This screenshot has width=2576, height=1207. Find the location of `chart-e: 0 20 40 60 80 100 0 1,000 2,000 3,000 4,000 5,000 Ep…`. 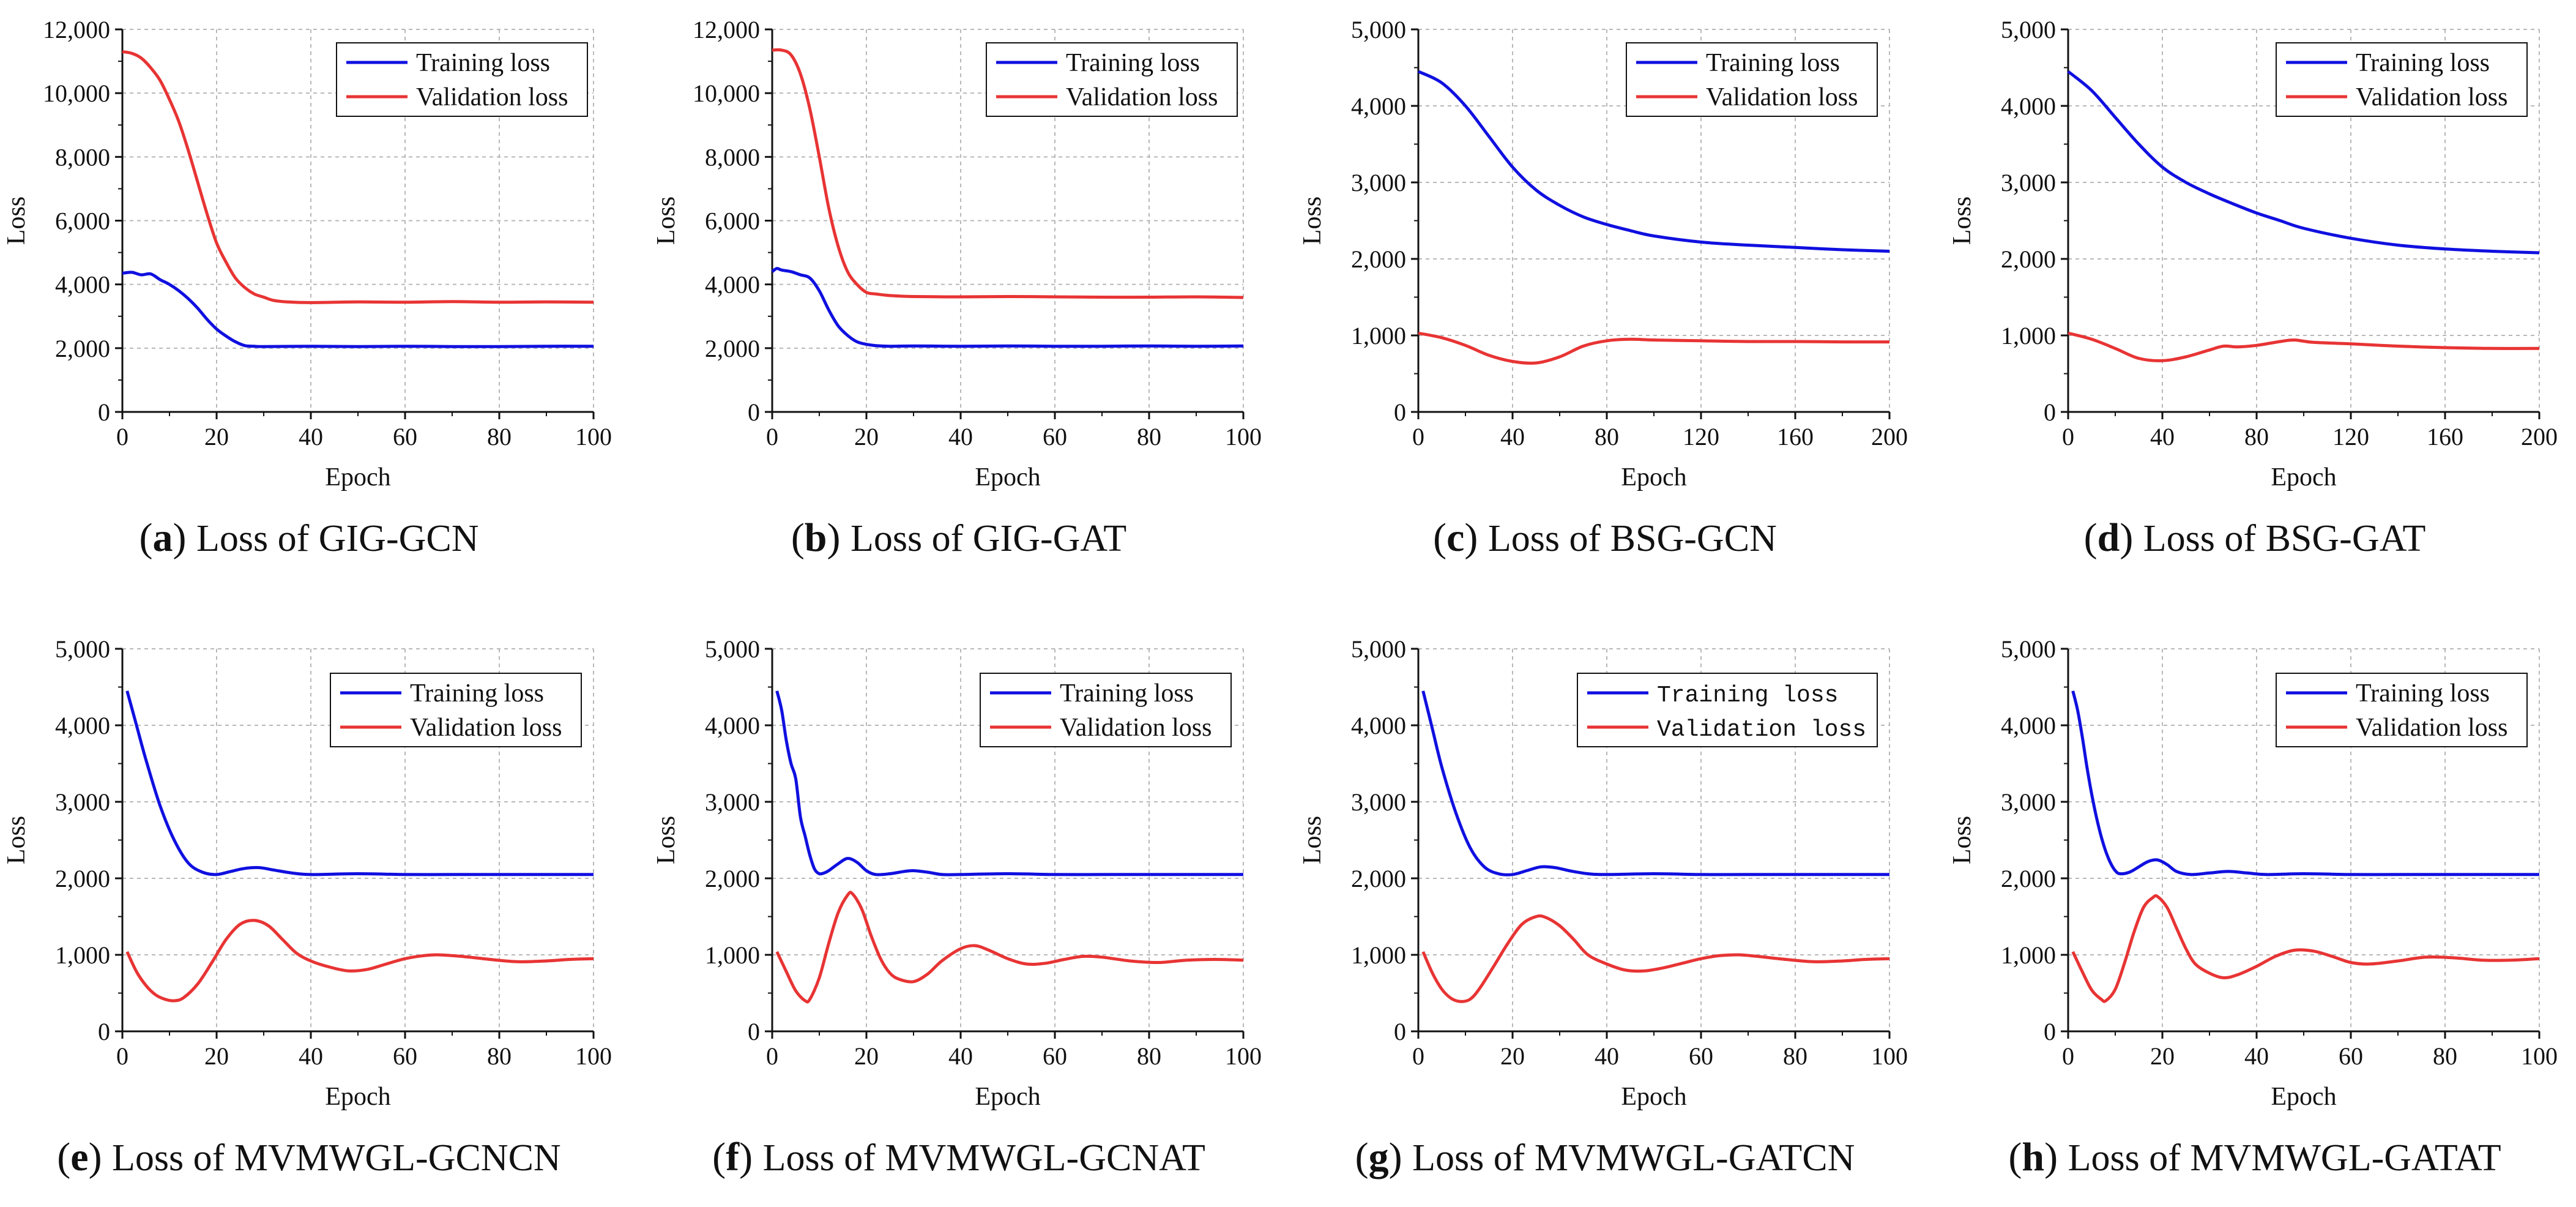

chart-e: 0 20 40 60 80 100 0 1,000 2,000 3,000 4,000 5,000 Ep… is located at coordinates (307, 907).